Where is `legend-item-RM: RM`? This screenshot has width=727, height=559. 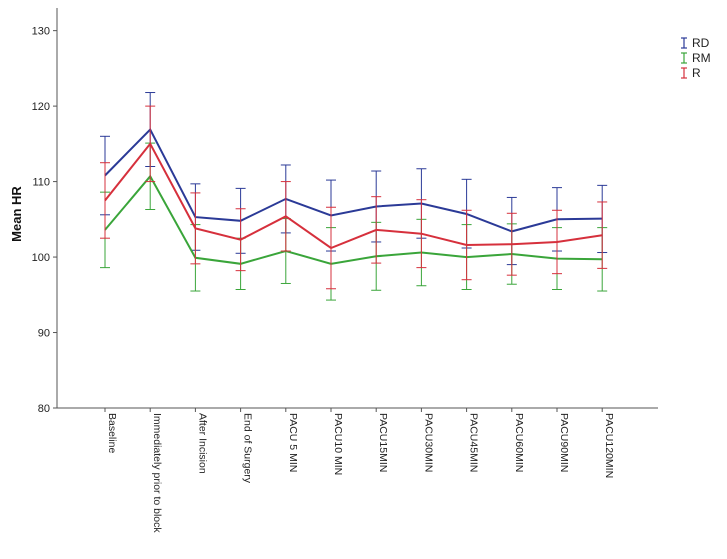
legend-item-RM: RM is located at coordinates (696, 58).